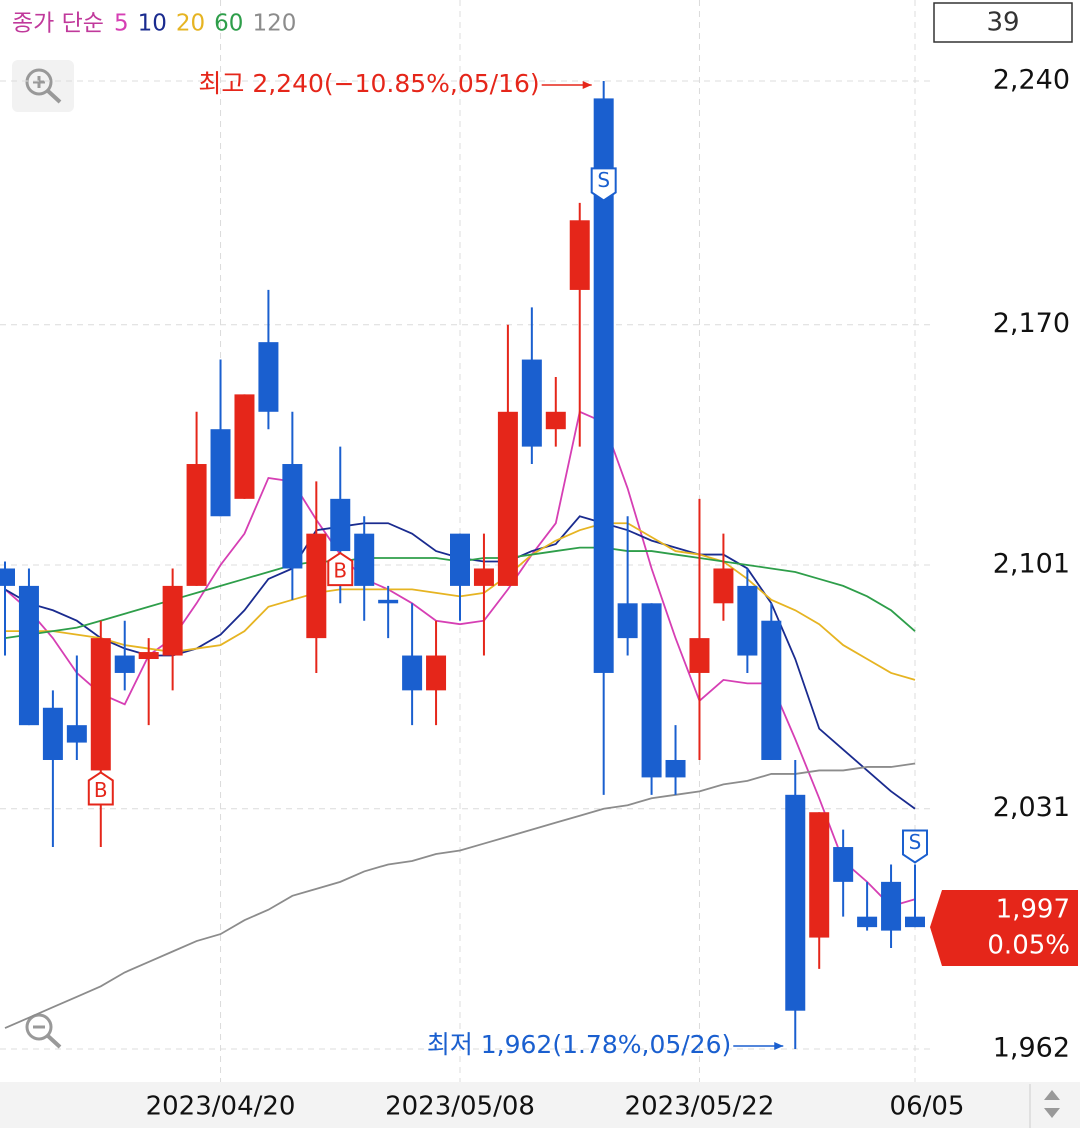  Describe the element at coordinates (368, 83) in the screenshot. I see `high-annotation: 최고 2,240(−10.85%,05/16)` at that location.